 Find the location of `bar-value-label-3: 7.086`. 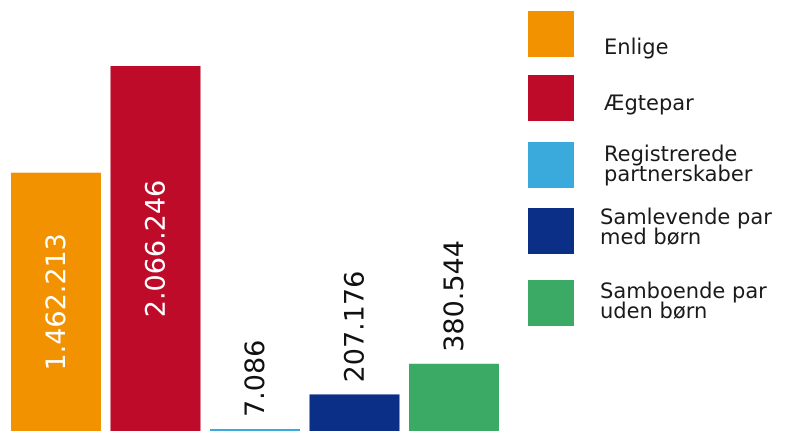

bar-value-label-3: 7.086 is located at coordinates (255, 378).